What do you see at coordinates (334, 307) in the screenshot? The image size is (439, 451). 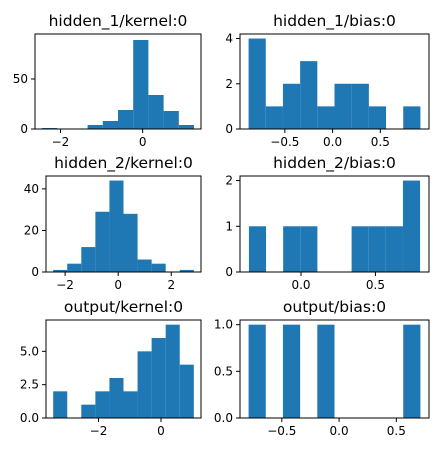 I see `panel-title: output/bias:0` at bounding box center [334, 307].